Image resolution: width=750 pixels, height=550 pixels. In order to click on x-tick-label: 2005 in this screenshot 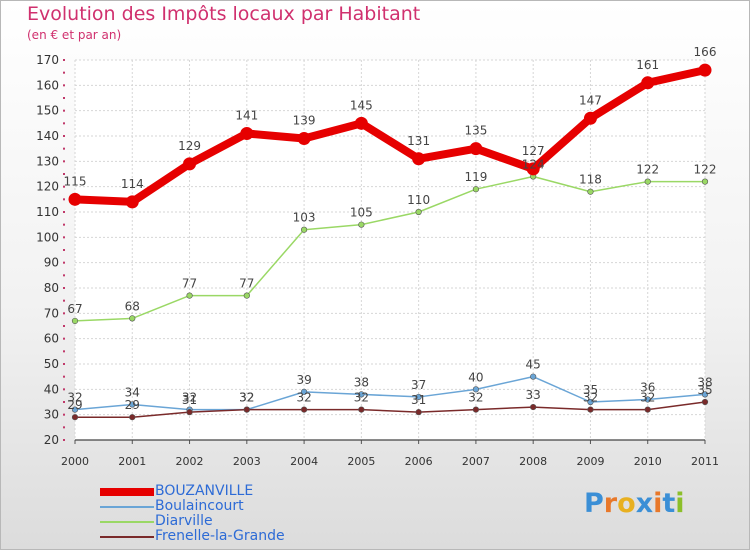, I will do `click(361, 461)`.